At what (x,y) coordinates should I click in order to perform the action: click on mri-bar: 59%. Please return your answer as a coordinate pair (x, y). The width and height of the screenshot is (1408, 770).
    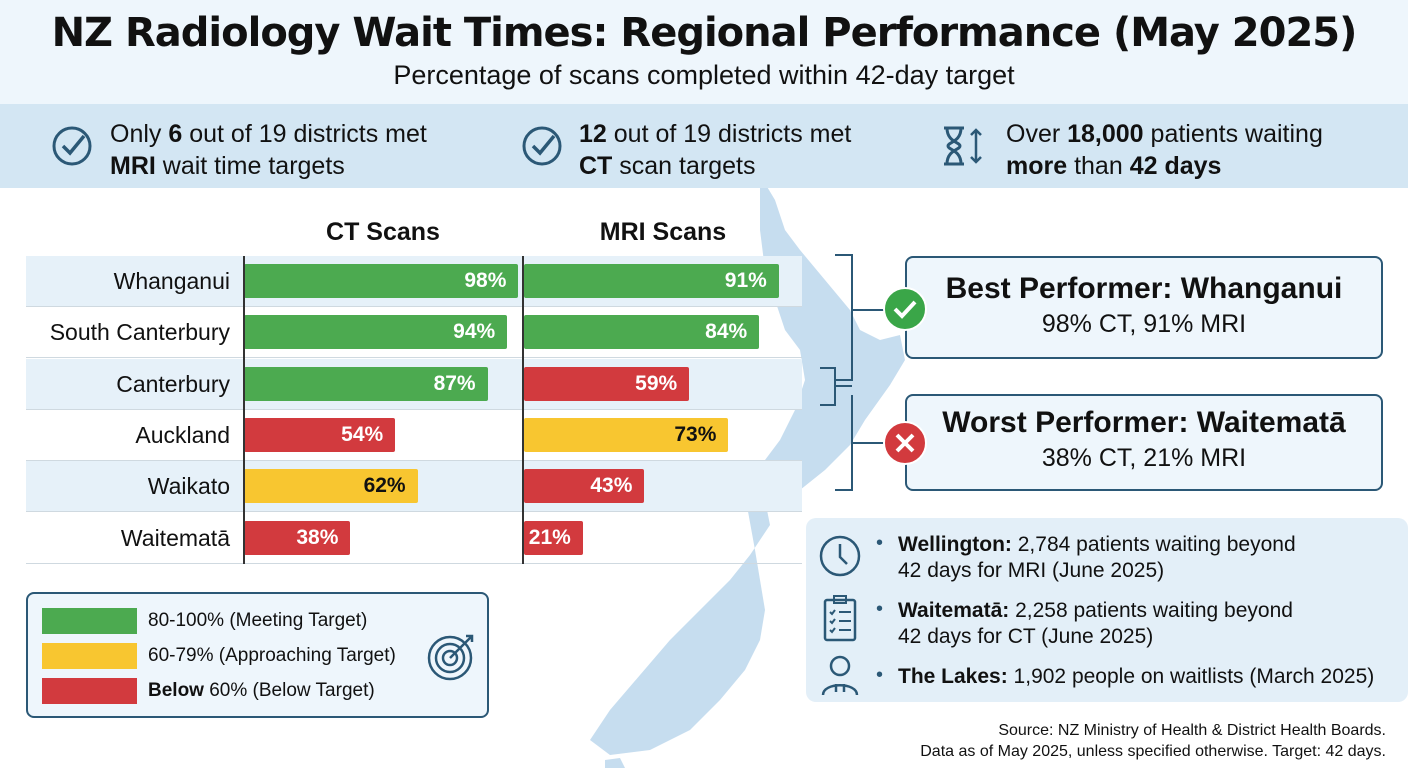
    Looking at the image, I should click on (607, 383).